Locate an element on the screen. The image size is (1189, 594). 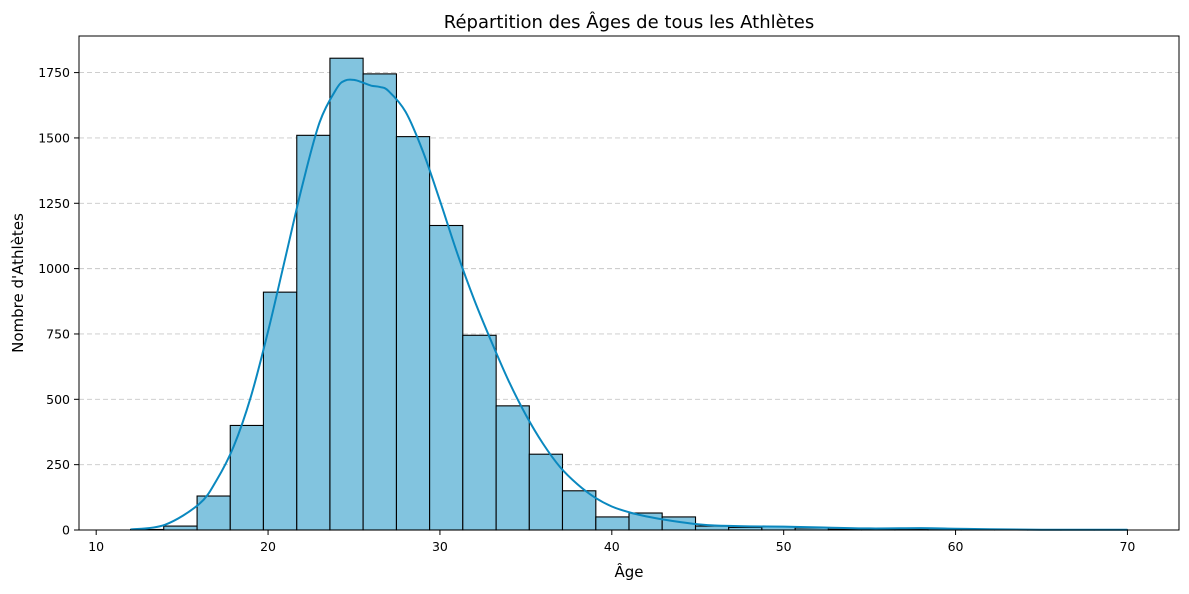
x-tick-label: 70 is located at coordinates (1127, 546).